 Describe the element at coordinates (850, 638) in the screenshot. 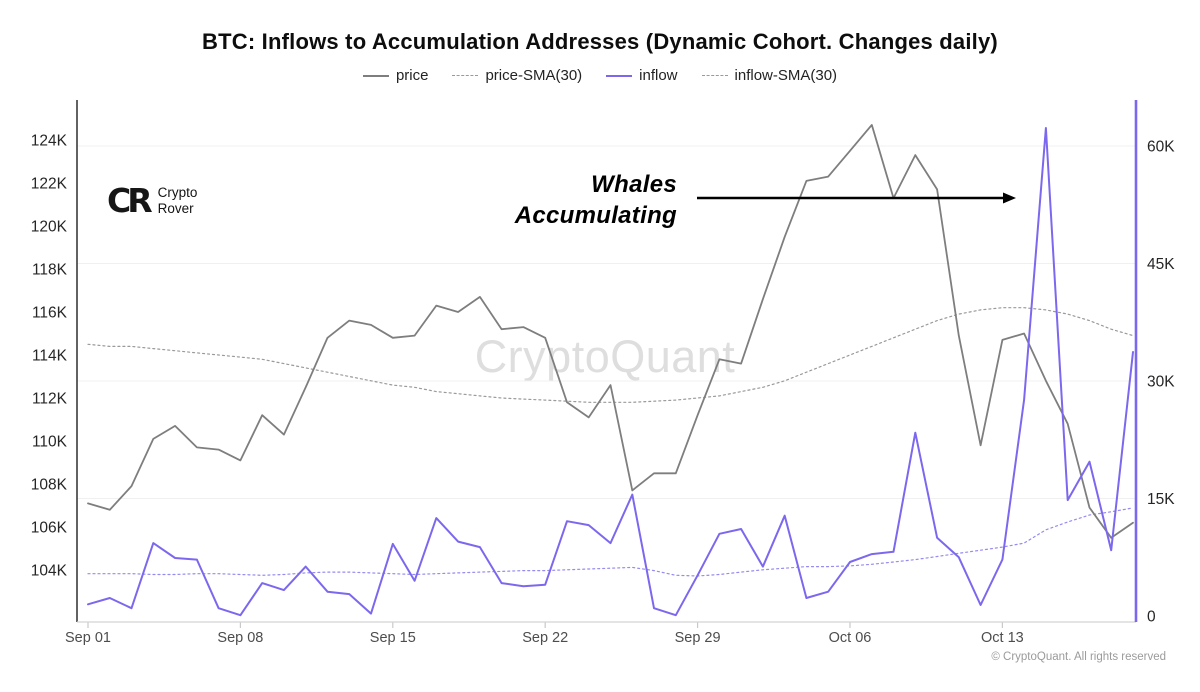

I see `x-tick-label: Oct 06` at that location.